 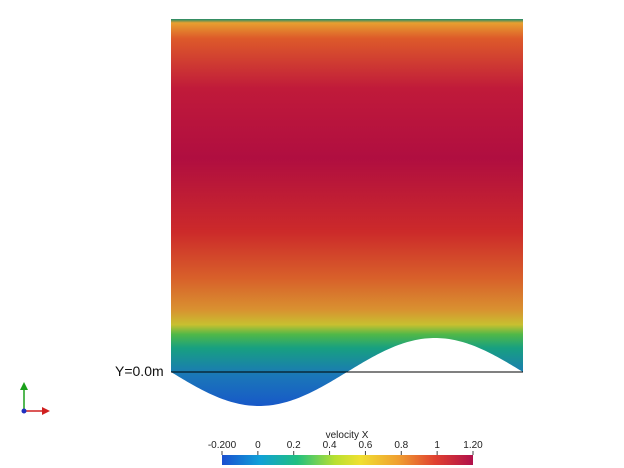 I want to click on colorbar-tick-label: 1.20, so click(x=473, y=445).